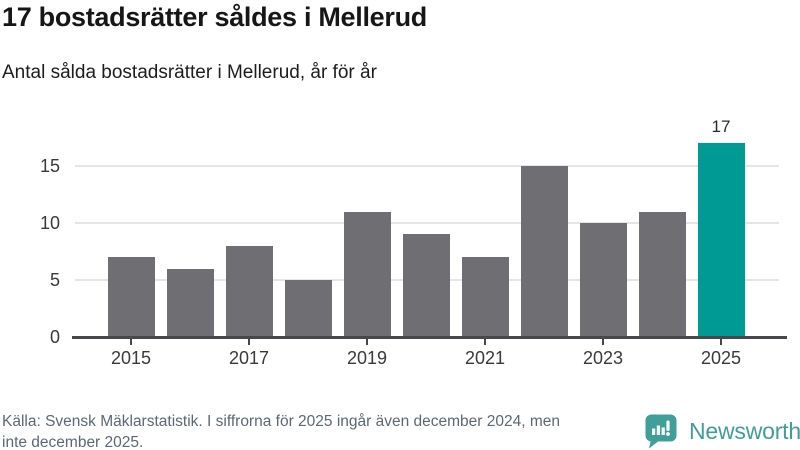 Image resolution: width=800 pixels, height=450 pixels. What do you see at coordinates (308, 308) in the screenshot?
I see `bar-2018` at bounding box center [308, 308].